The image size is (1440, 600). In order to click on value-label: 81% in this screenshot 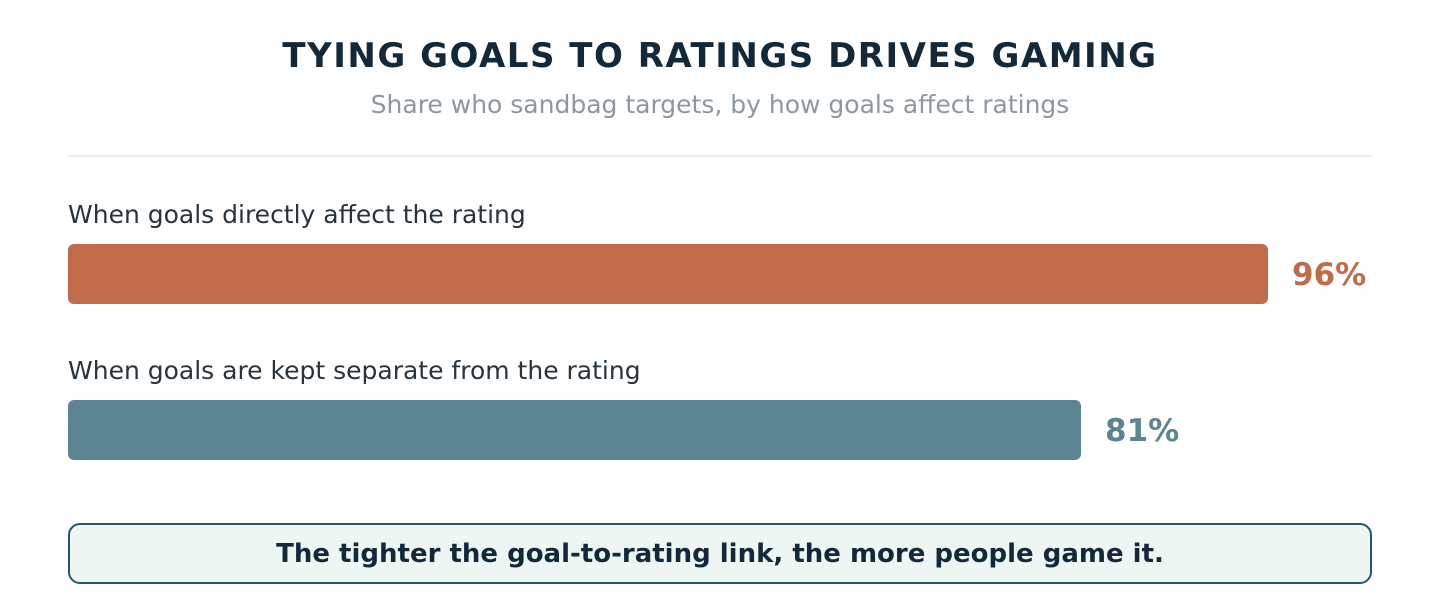, I will do `click(1142, 431)`.